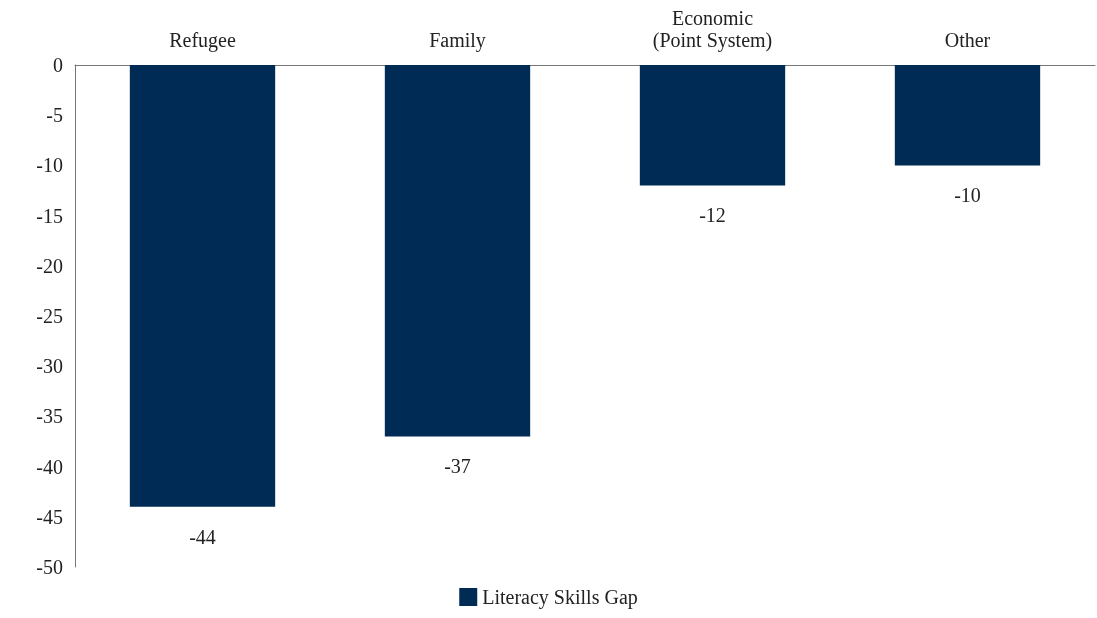 This screenshot has height=618, width=1097. Describe the element at coordinates (58, 65) in the screenshot. I see `y-tick-label: 0` at that location.